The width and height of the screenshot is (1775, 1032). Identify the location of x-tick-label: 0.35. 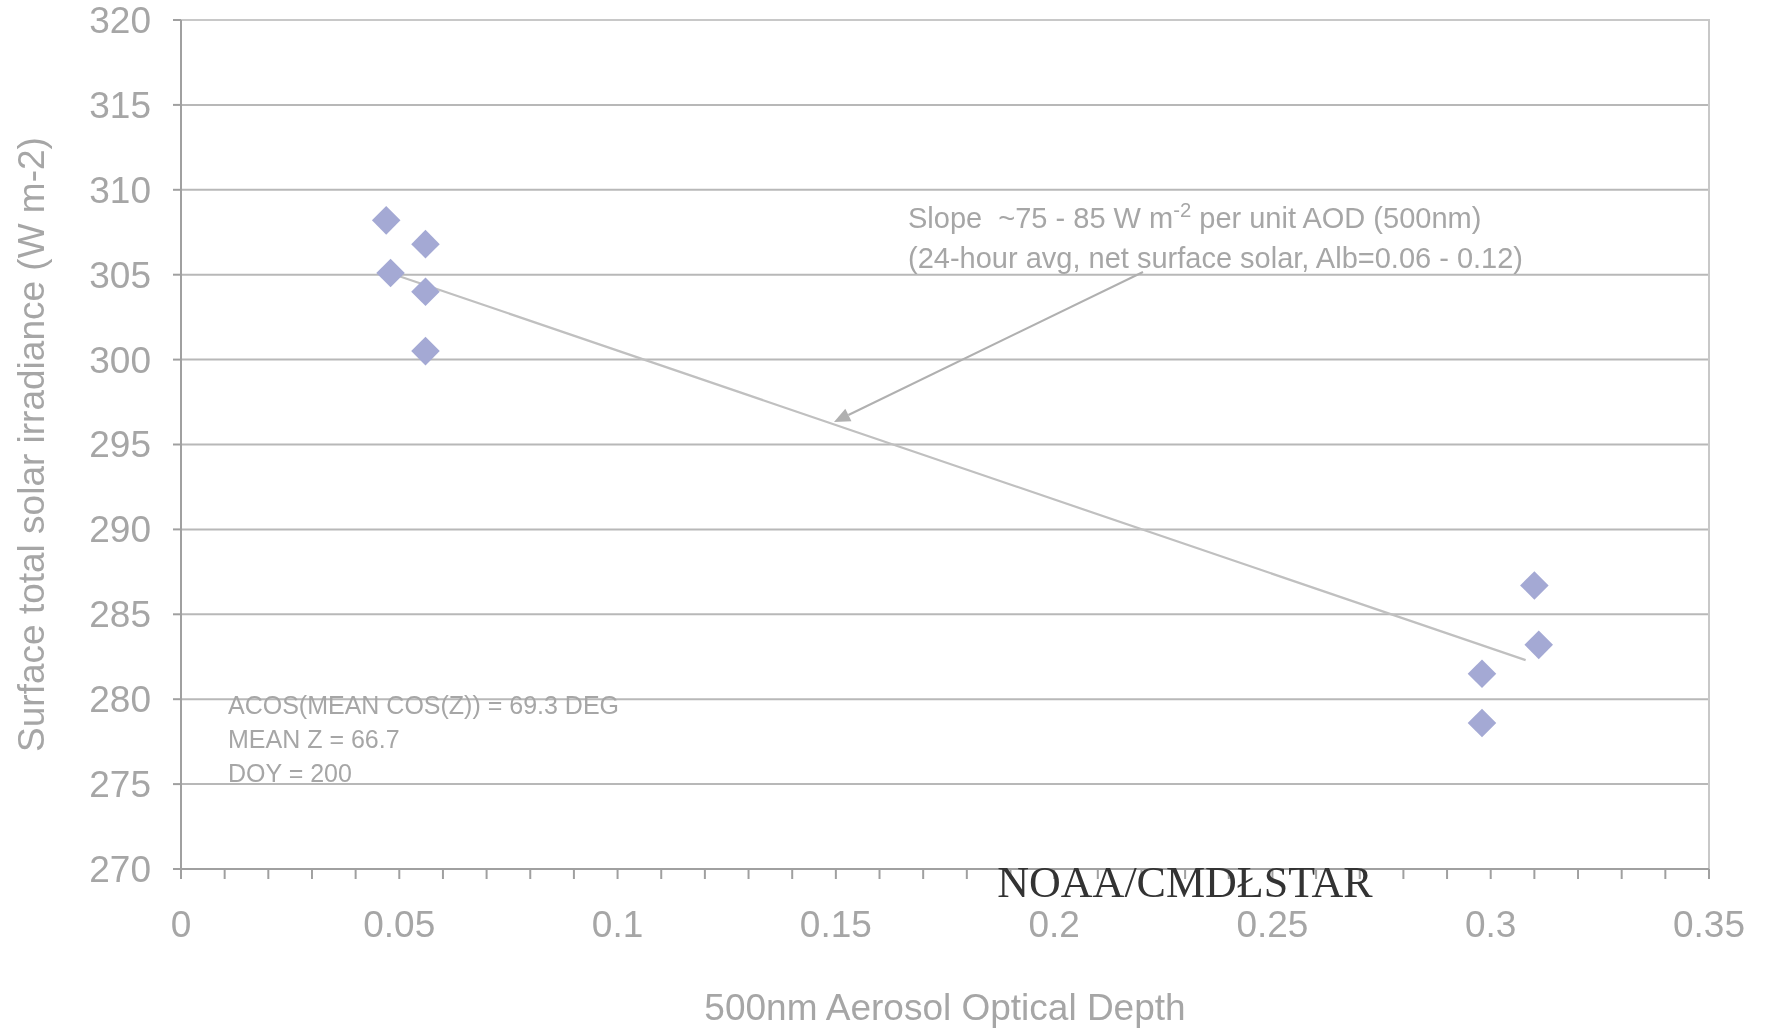
(1709, 924).